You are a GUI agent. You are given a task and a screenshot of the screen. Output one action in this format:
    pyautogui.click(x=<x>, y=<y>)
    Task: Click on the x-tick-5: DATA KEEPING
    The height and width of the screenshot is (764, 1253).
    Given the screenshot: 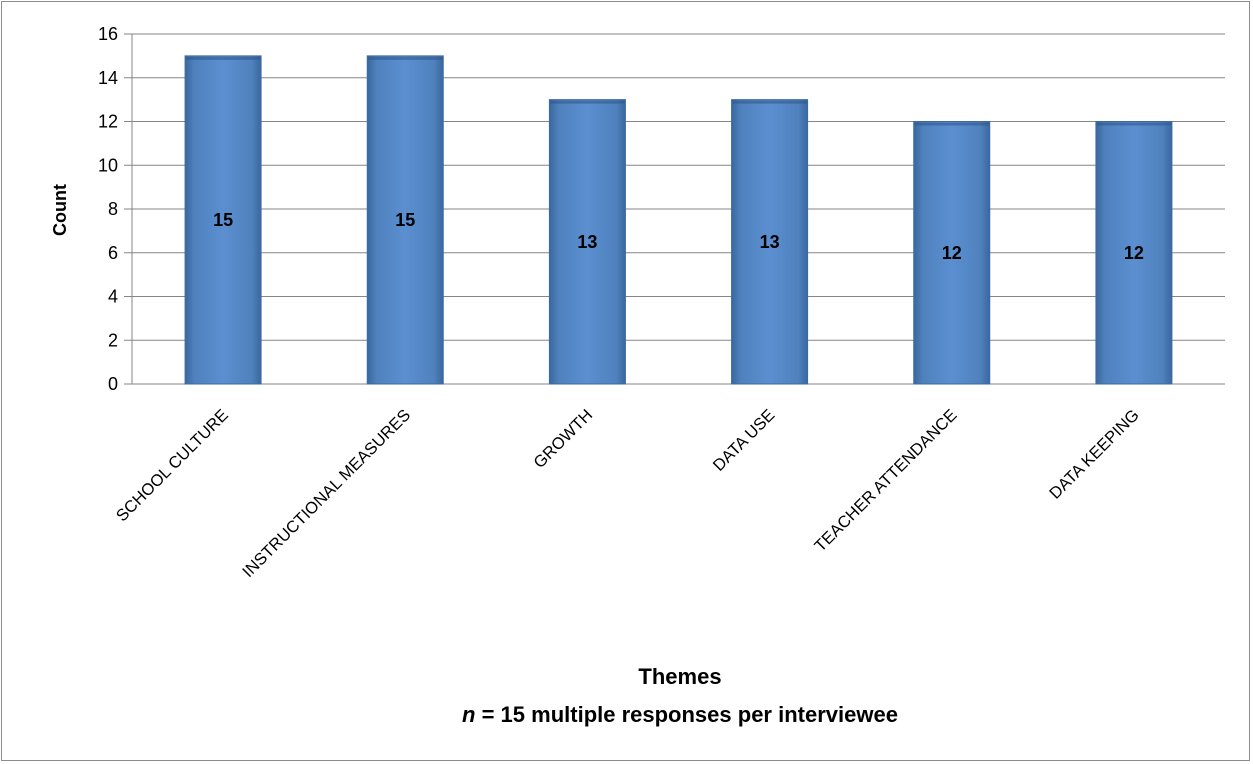 What is the action you would take?
    pyautogui.click(x=1094, y=454)
    